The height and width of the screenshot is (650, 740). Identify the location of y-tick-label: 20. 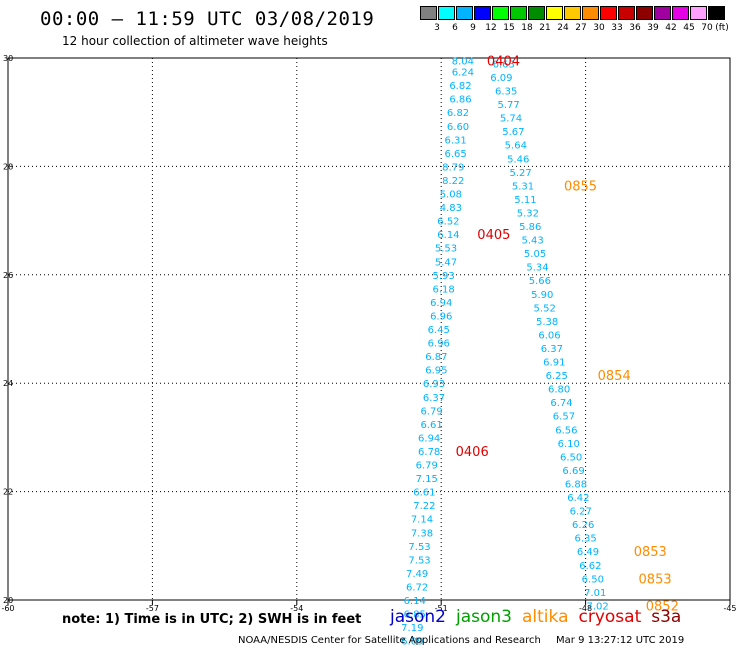
(8, 600).